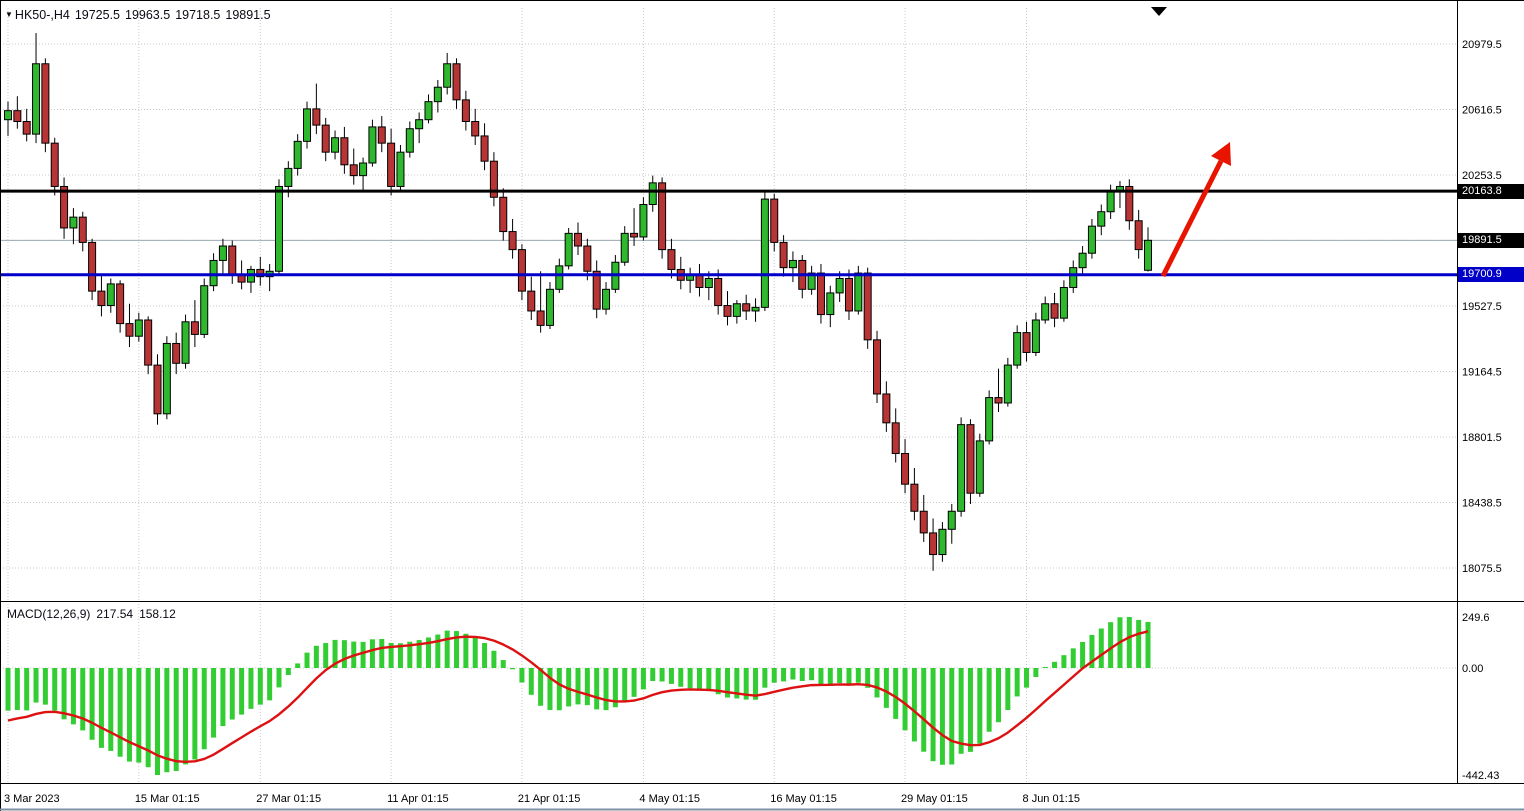 This screenshot has height=811, width=1524. Describe the element at coordinates (1482, 45) in the screenshot. I see `price-tick-label: 20979.5` at that location.